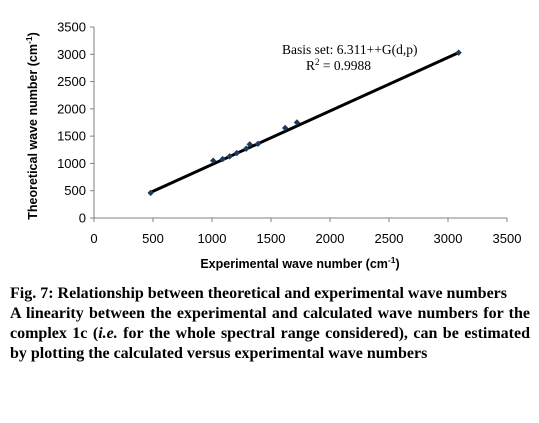 The image size is (539, 423). What do you see at coordinates (71, 108) in the screenshot?
I see `y-tick-label: 2000` at bounding box center [71, 108].